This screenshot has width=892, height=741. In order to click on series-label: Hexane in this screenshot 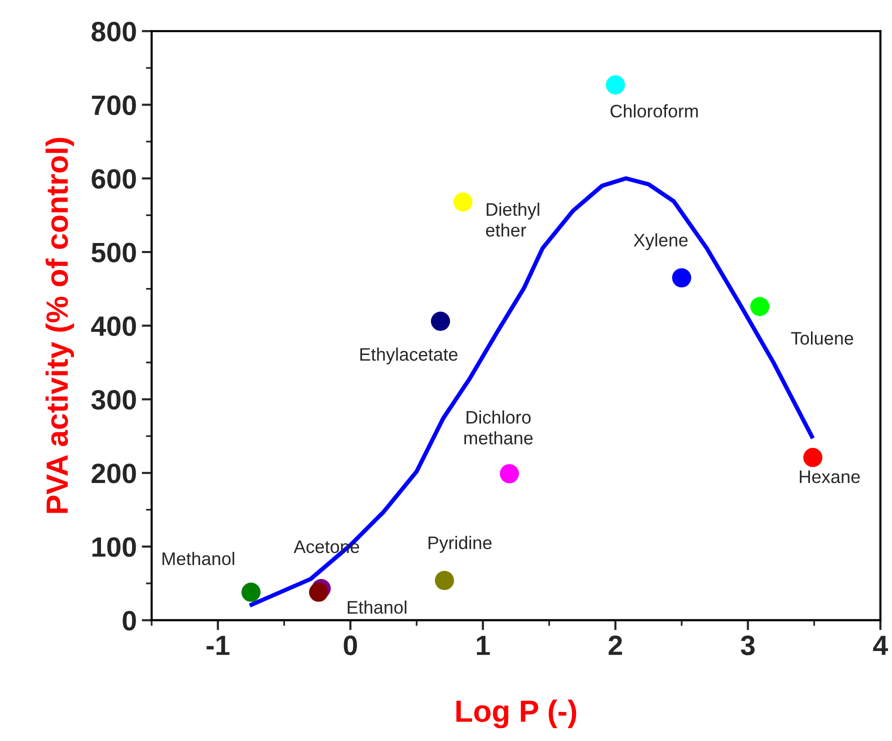, I will do `click(830, 477)`.